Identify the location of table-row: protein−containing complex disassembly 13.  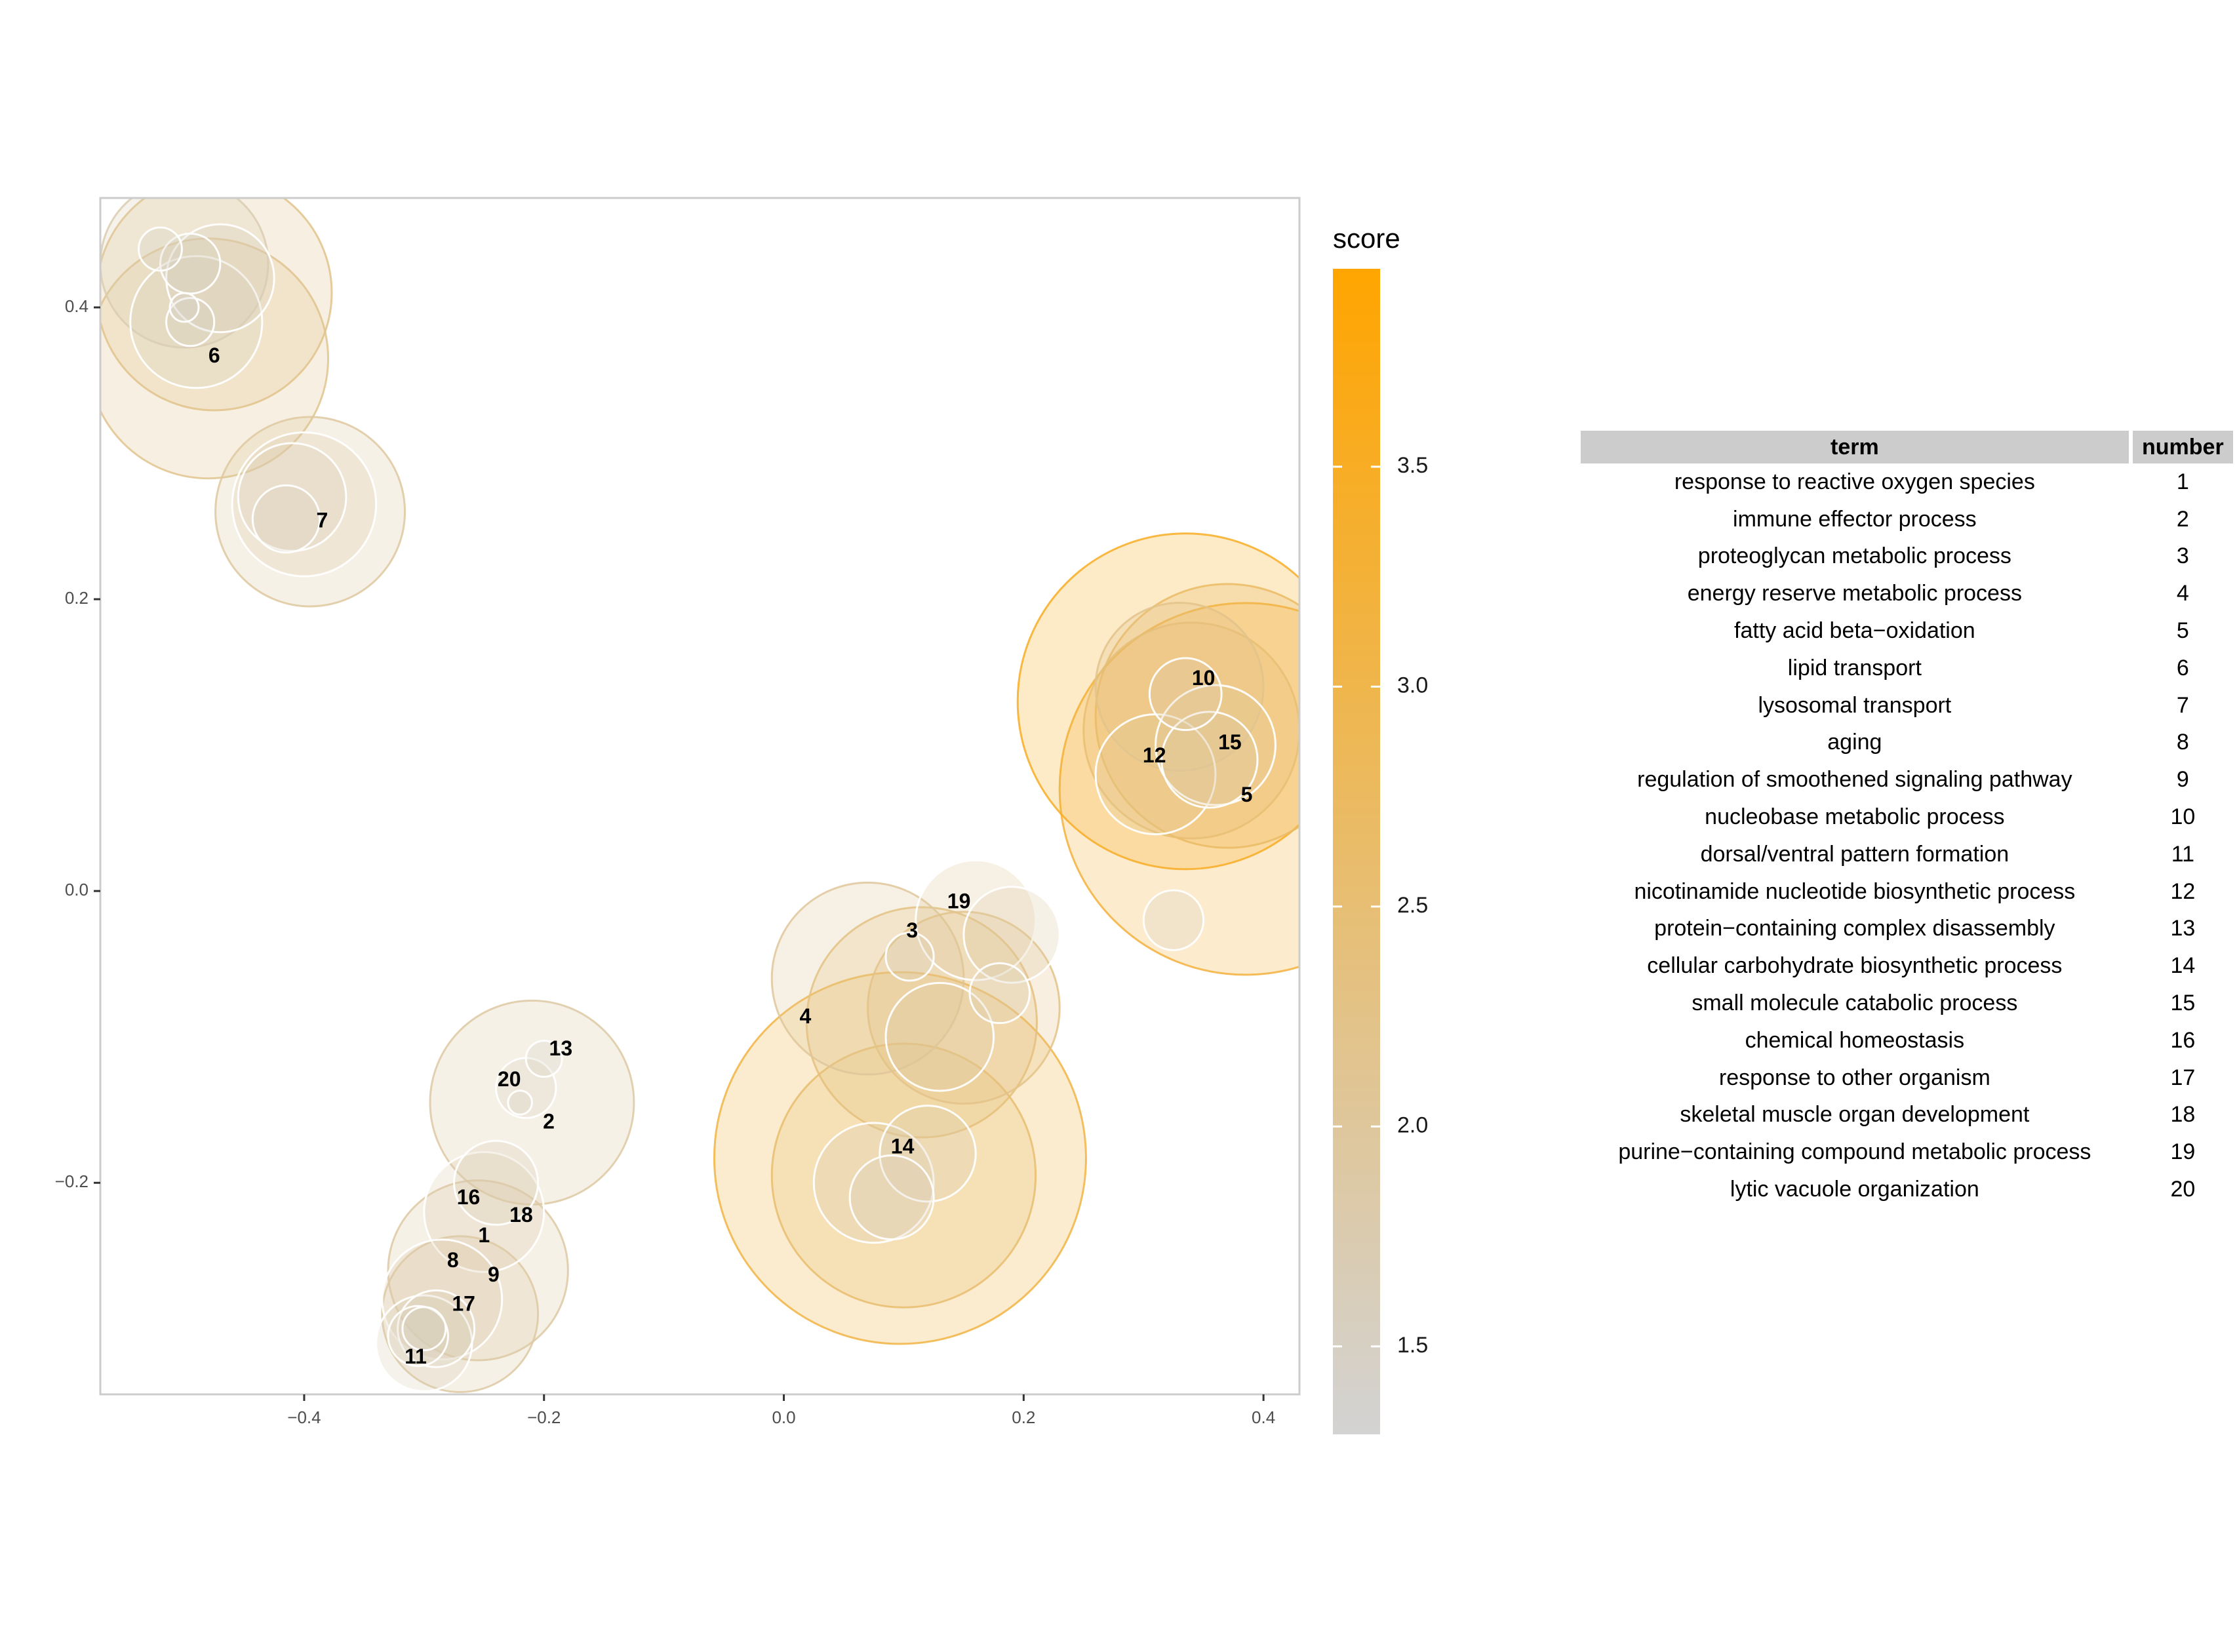
(1907, 929).